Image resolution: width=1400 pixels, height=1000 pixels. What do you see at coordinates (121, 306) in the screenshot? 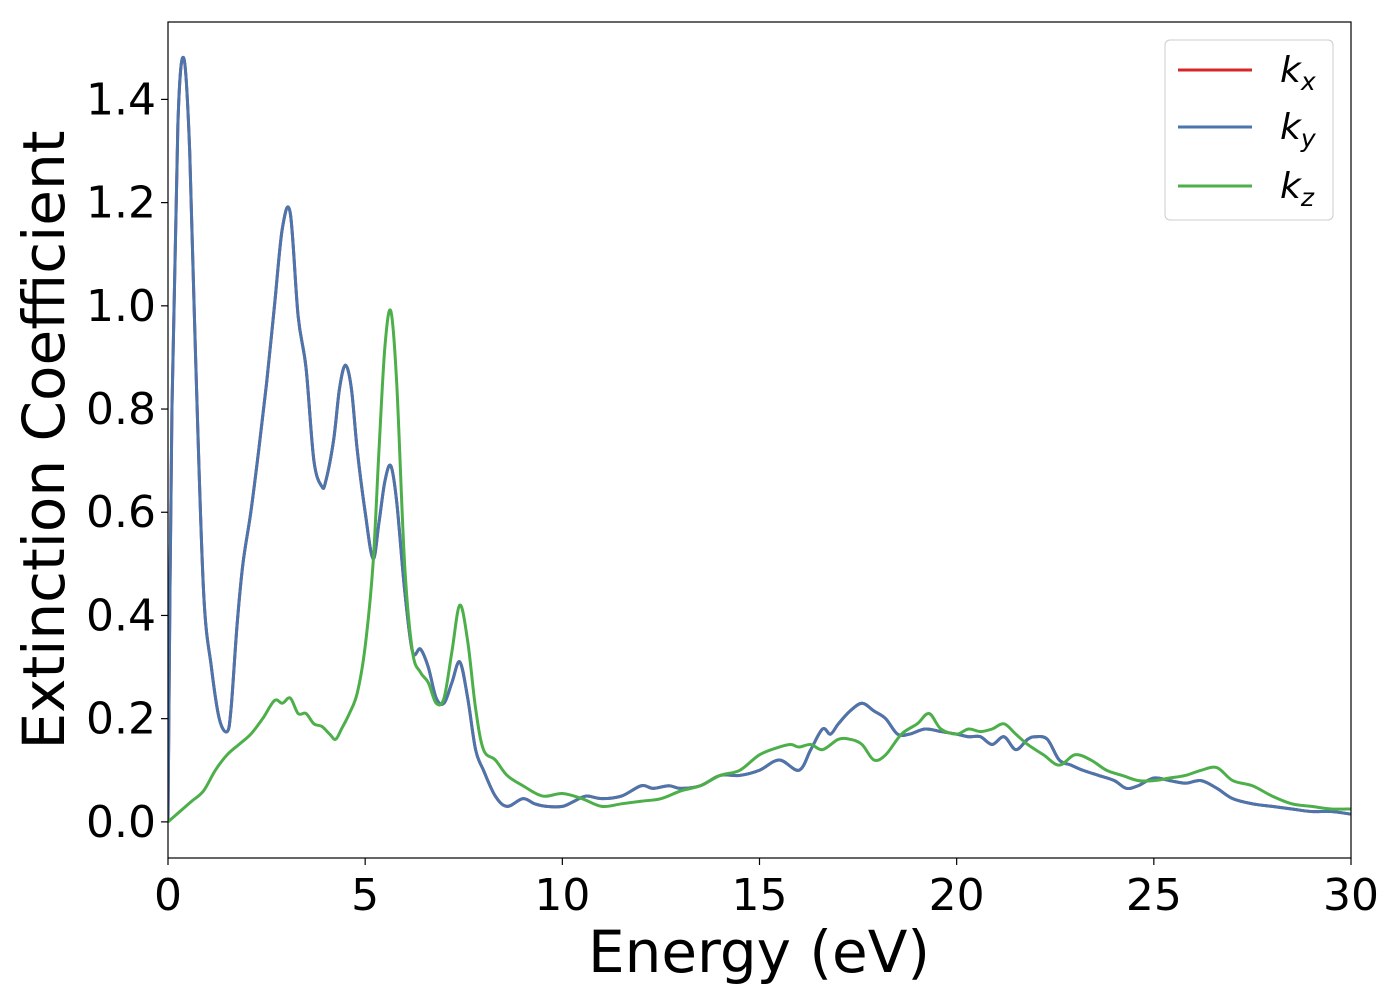
I see `y-tick-label: 1.0` at bounding box center [121, 306].